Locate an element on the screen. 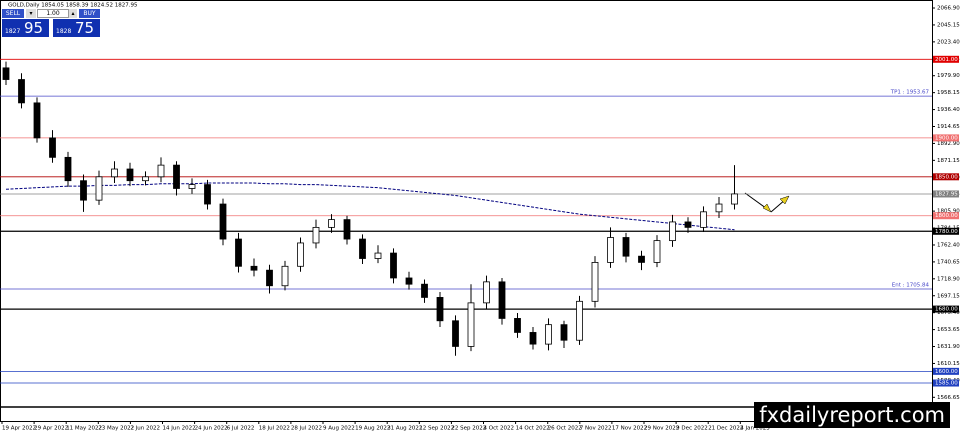  x-tick-label: 19 Apr 2022 is located at coordinates (19, 429).